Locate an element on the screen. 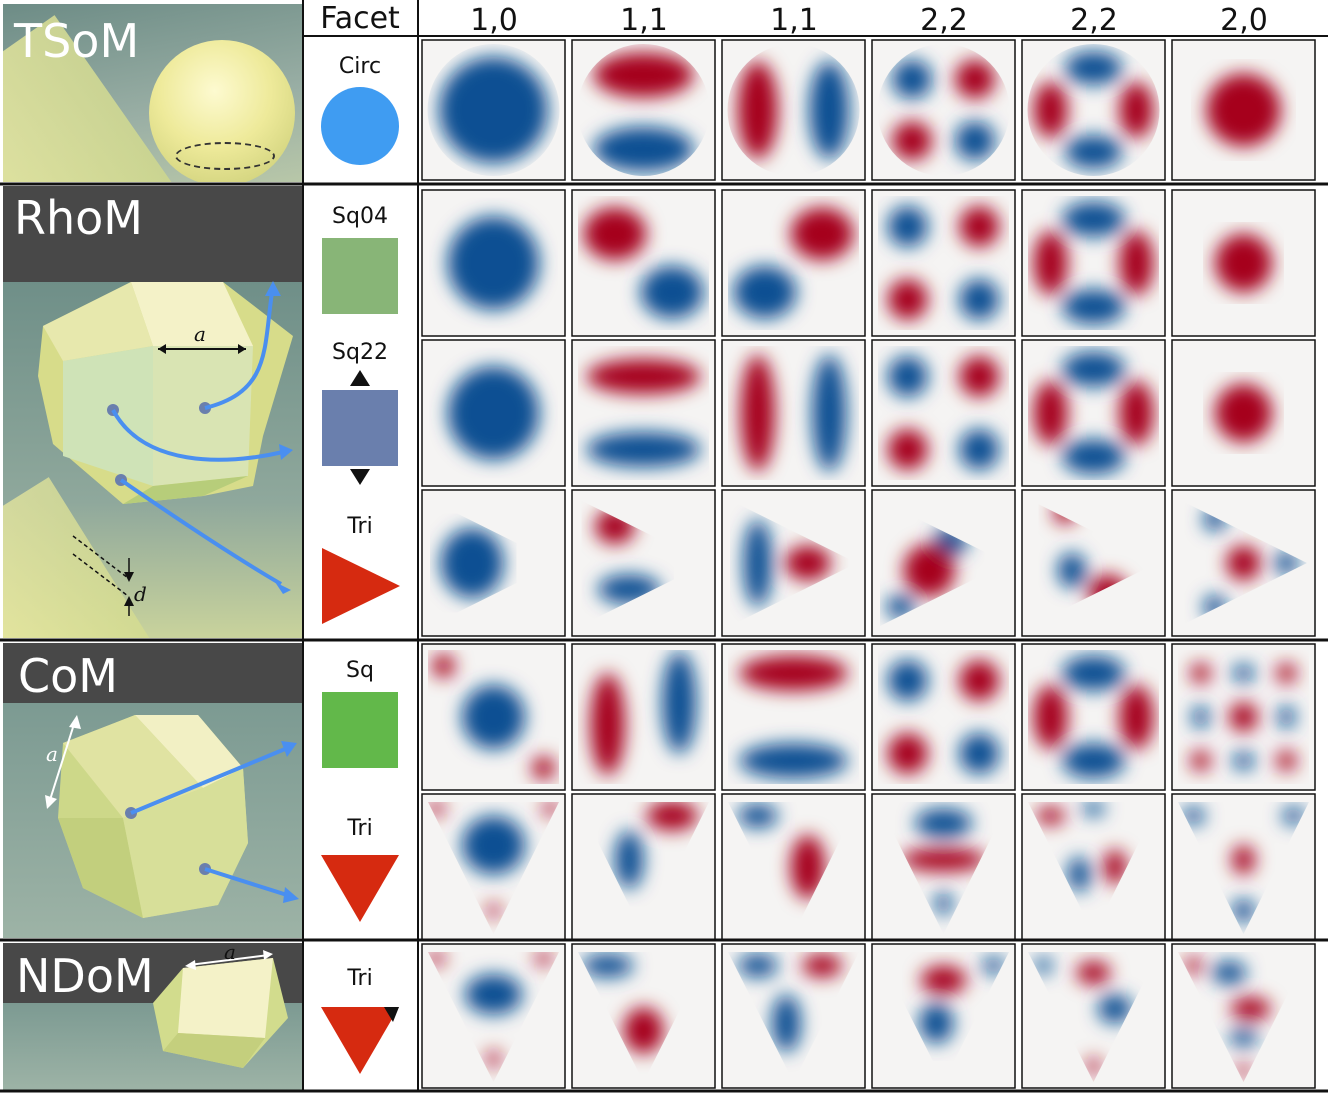  edge-symbol-com: a is located at coordinates (52, 754).